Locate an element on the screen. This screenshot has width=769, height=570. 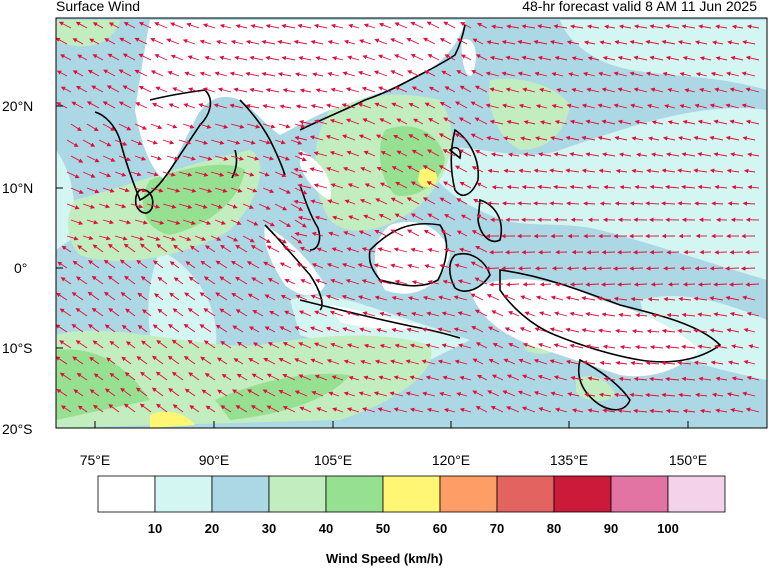
colorbar-tick-label: 40 is located at coordinates (326, 528).